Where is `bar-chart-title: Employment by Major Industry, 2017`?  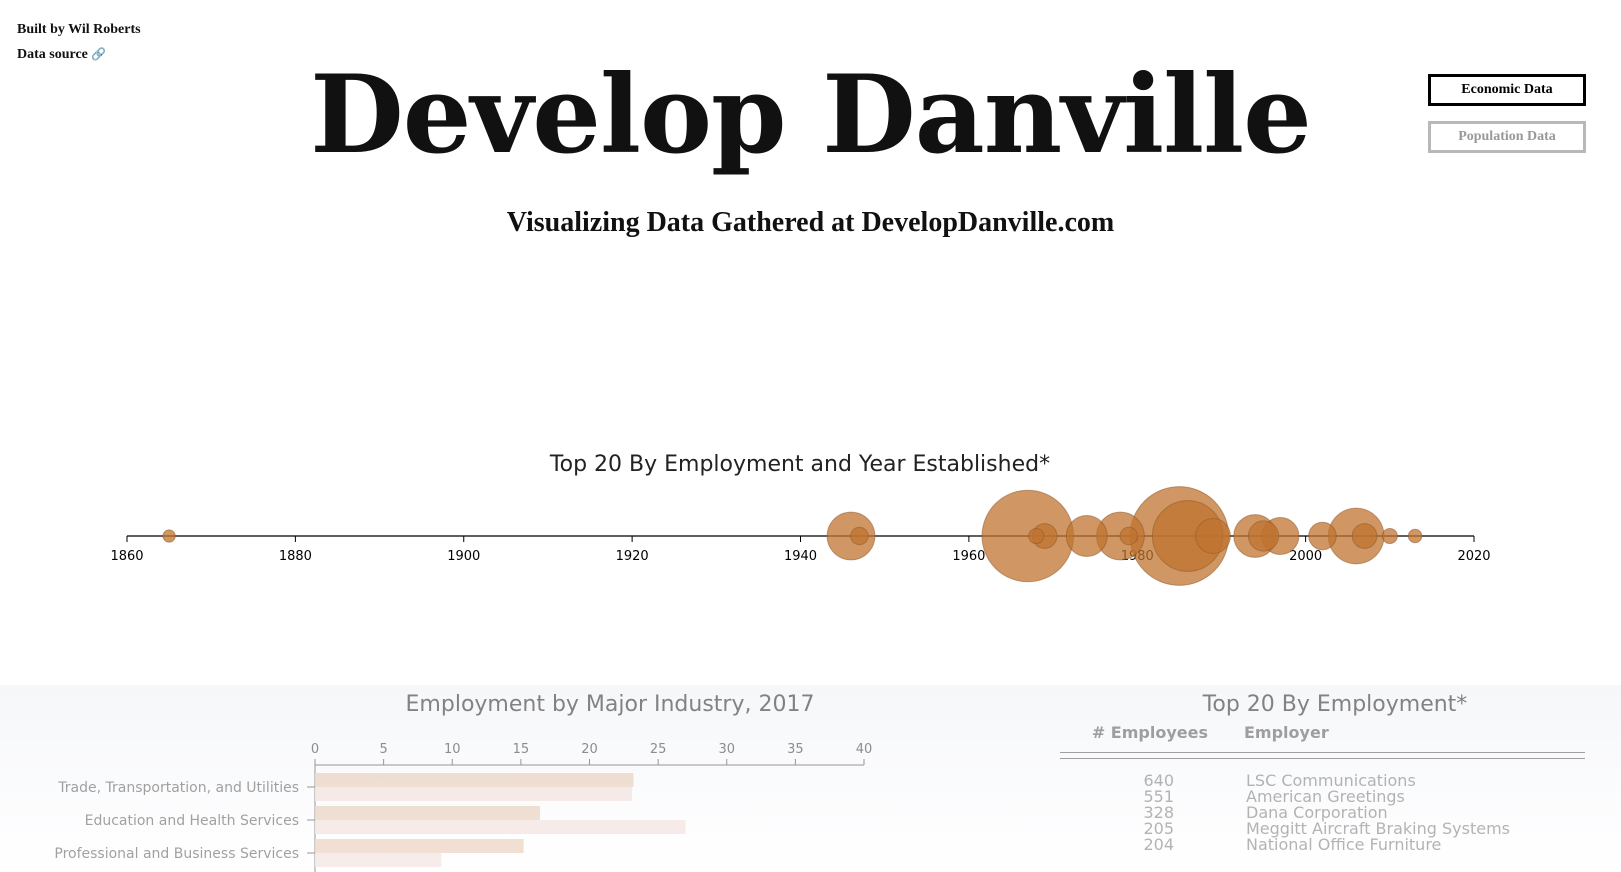
bar-chart-title: Employment by Major Industry, 2017 is located at coordinates (610, 704).